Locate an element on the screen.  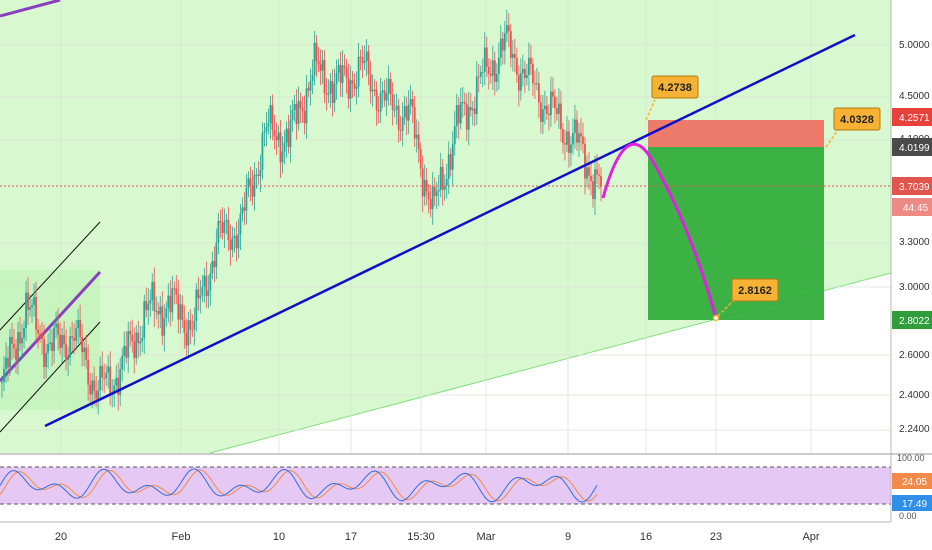
price-tick: 5.0000 is located at coordinates (914, 45).